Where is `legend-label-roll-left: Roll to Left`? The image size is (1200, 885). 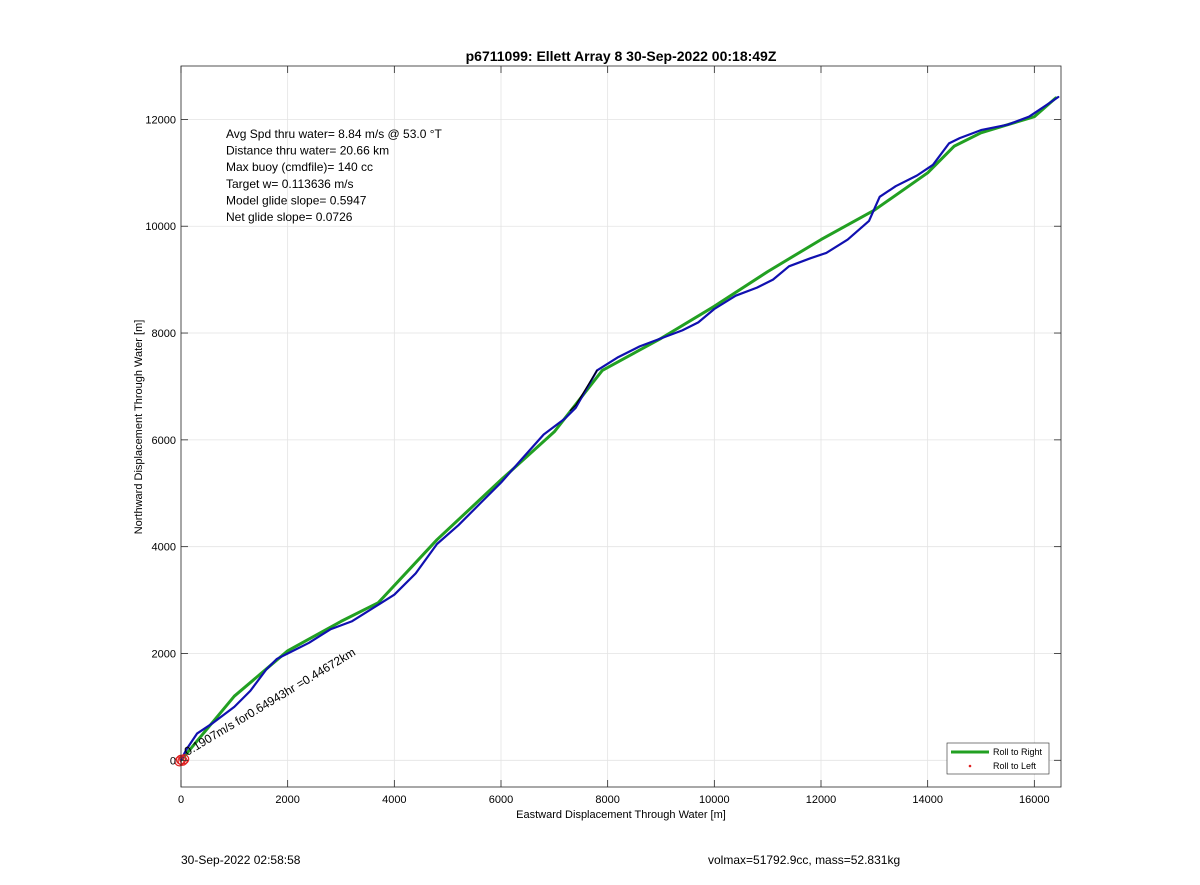
legend-label-roll-left: Roll to Left is located at coordinates (1015, 766).